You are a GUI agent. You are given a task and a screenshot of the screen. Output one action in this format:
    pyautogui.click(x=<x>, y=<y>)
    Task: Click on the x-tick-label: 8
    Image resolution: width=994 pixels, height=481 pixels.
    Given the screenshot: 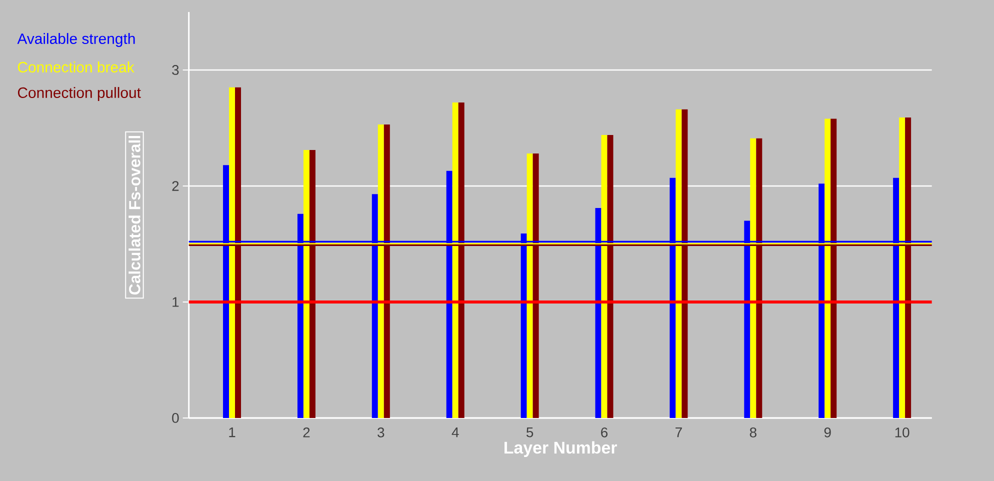 What is the action you would take?
    pyautogui.click(x=753, y=432)
    